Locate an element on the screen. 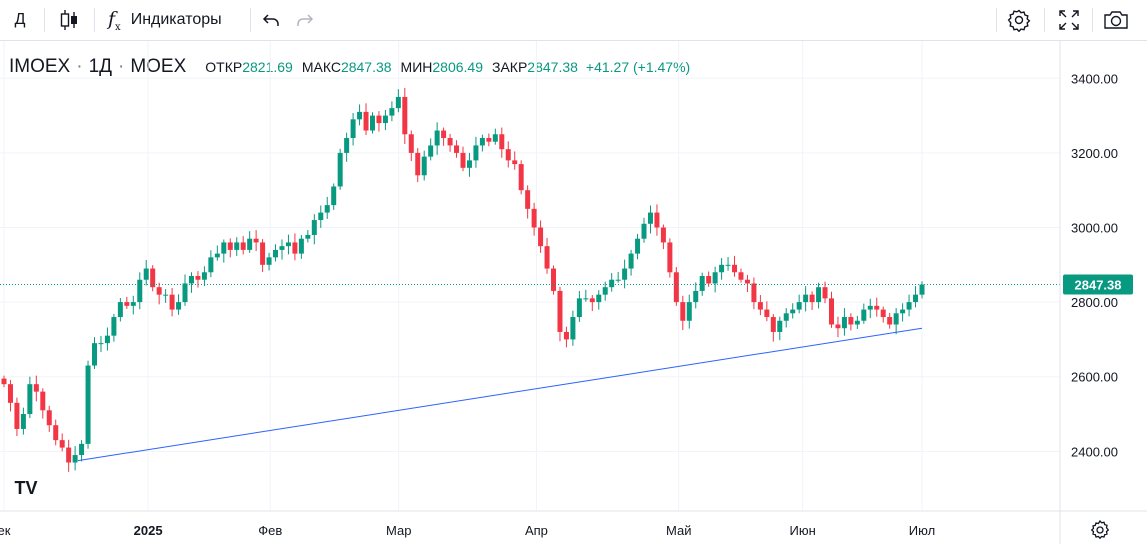  indicators-button: fx Индикаторы is located at coordinates (174, 20).